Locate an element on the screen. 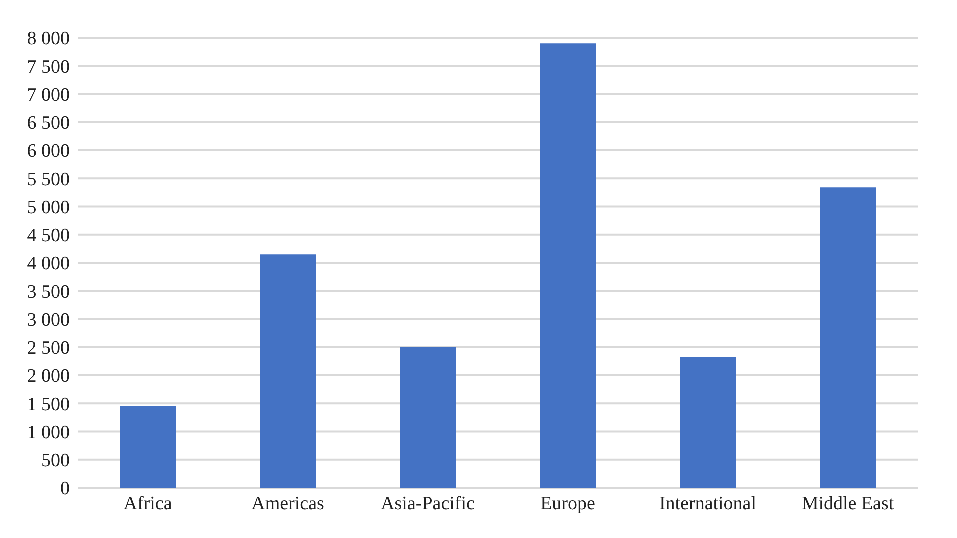 The image size is (957, 538). y-tick-label: 5 500 is located at coordinates (48, 179).